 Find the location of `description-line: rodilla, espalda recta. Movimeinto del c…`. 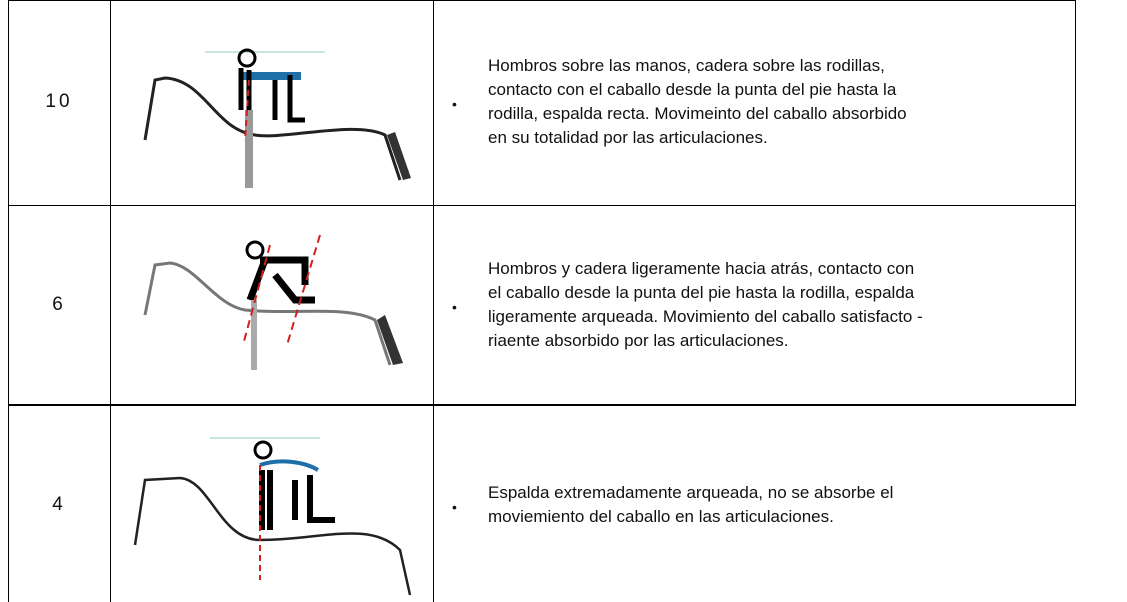

description-line: rodilla, espalda recta. Movimeinto del c… is located at coordinates (697, 113).